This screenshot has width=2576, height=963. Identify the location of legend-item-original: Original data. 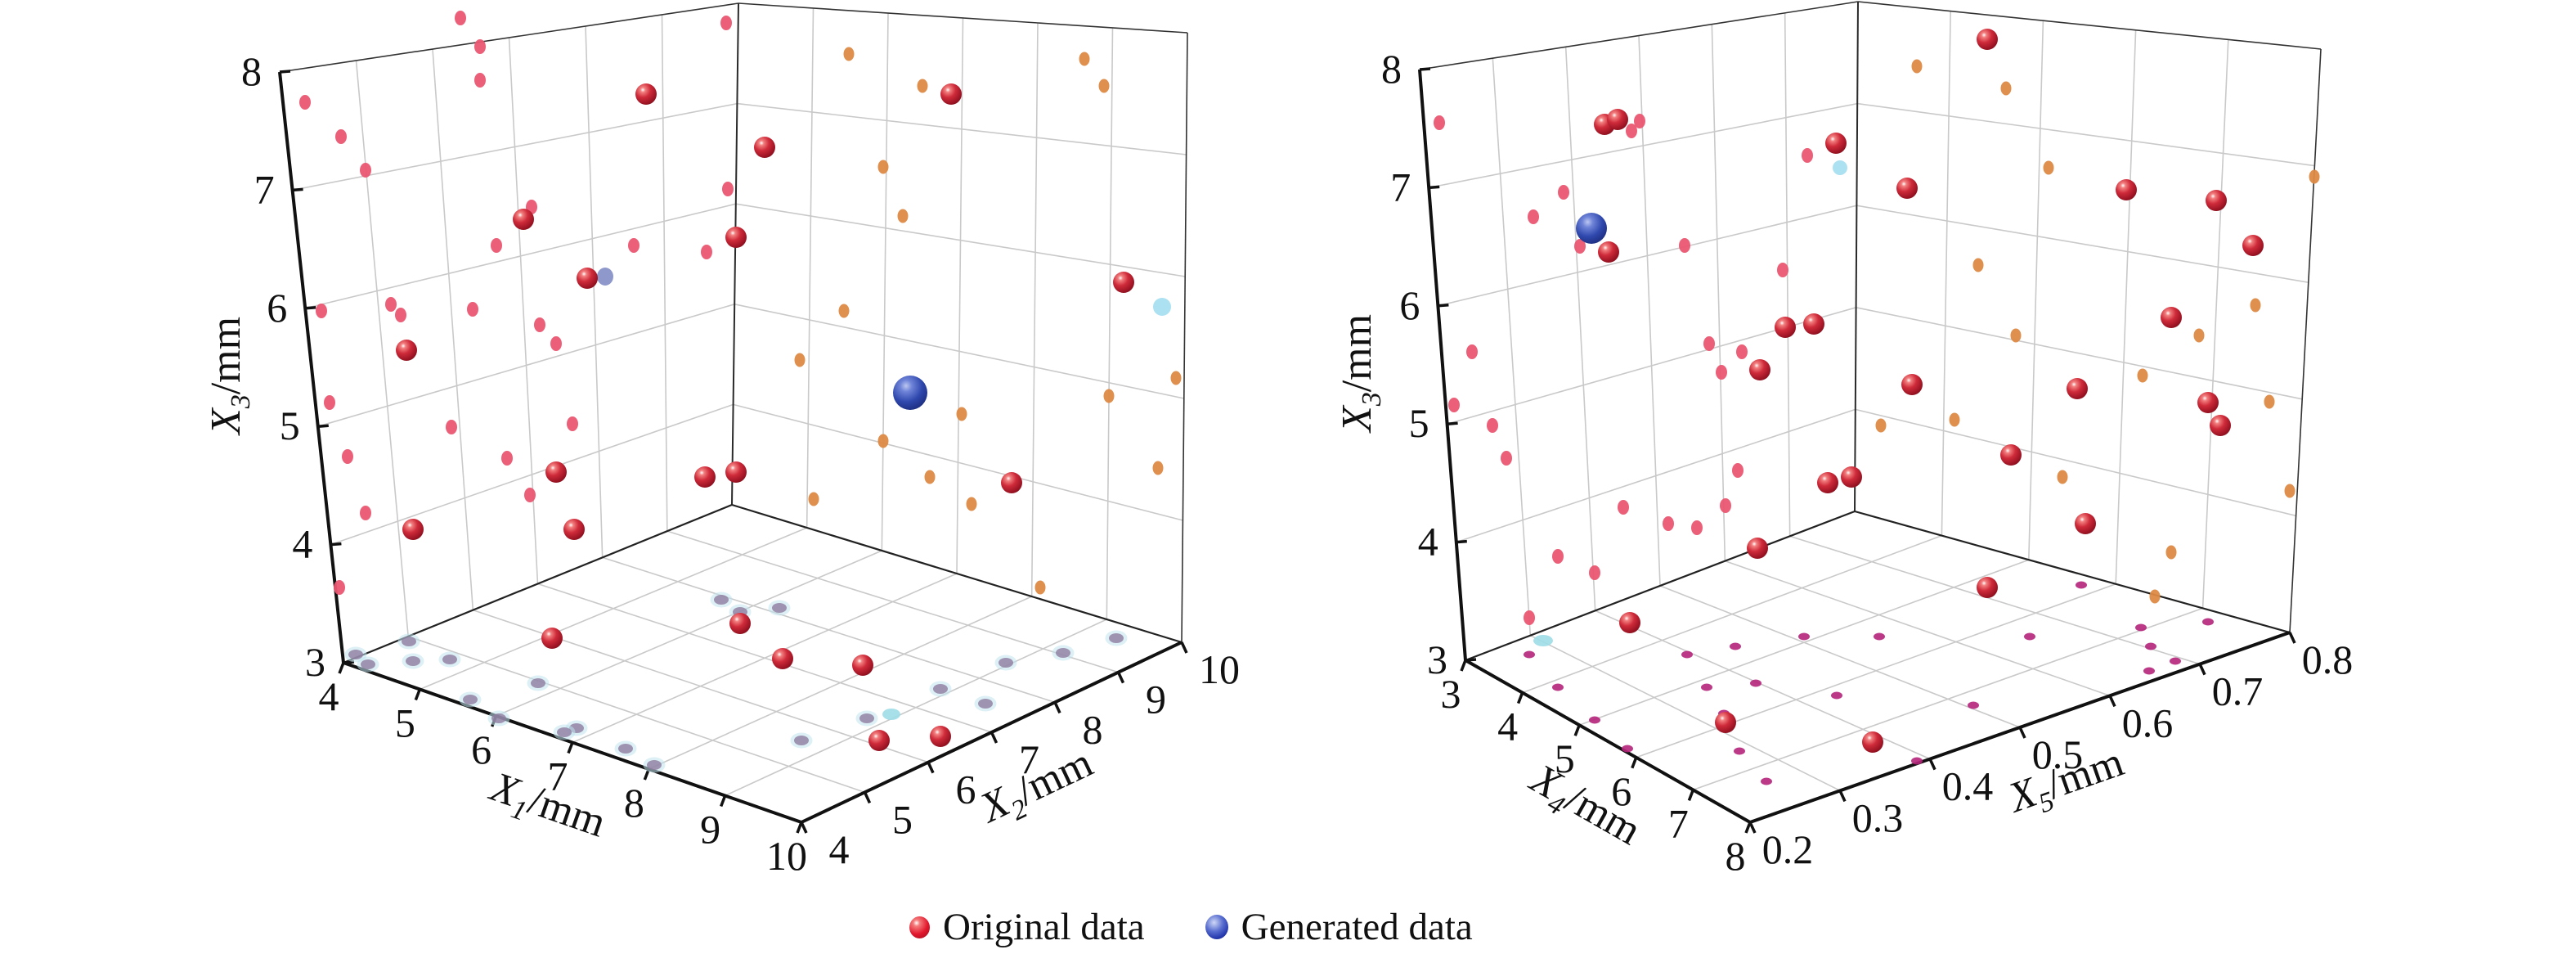
(1027, 927).